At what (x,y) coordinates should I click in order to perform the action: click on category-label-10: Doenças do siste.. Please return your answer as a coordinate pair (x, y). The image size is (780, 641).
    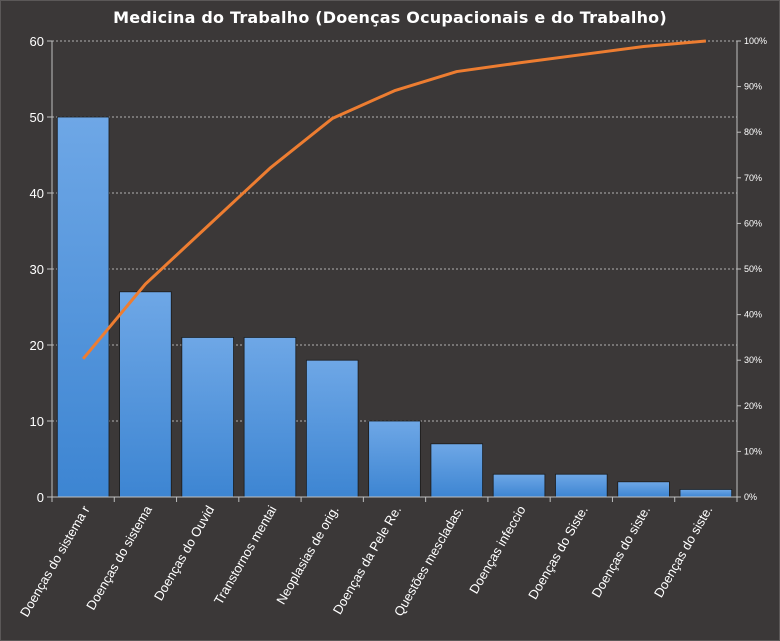
    Looking at the image, I should click on (683, 551).